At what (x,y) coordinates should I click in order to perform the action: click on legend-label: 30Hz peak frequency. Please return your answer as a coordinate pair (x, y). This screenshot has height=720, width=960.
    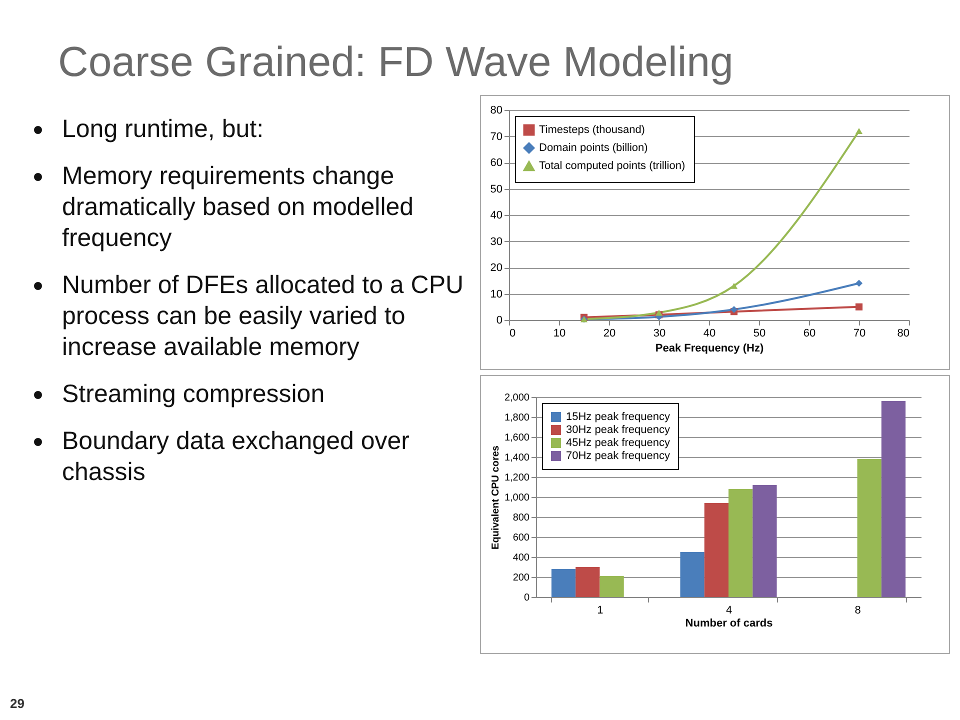
    Looking at the image, I should click on (618, 430).